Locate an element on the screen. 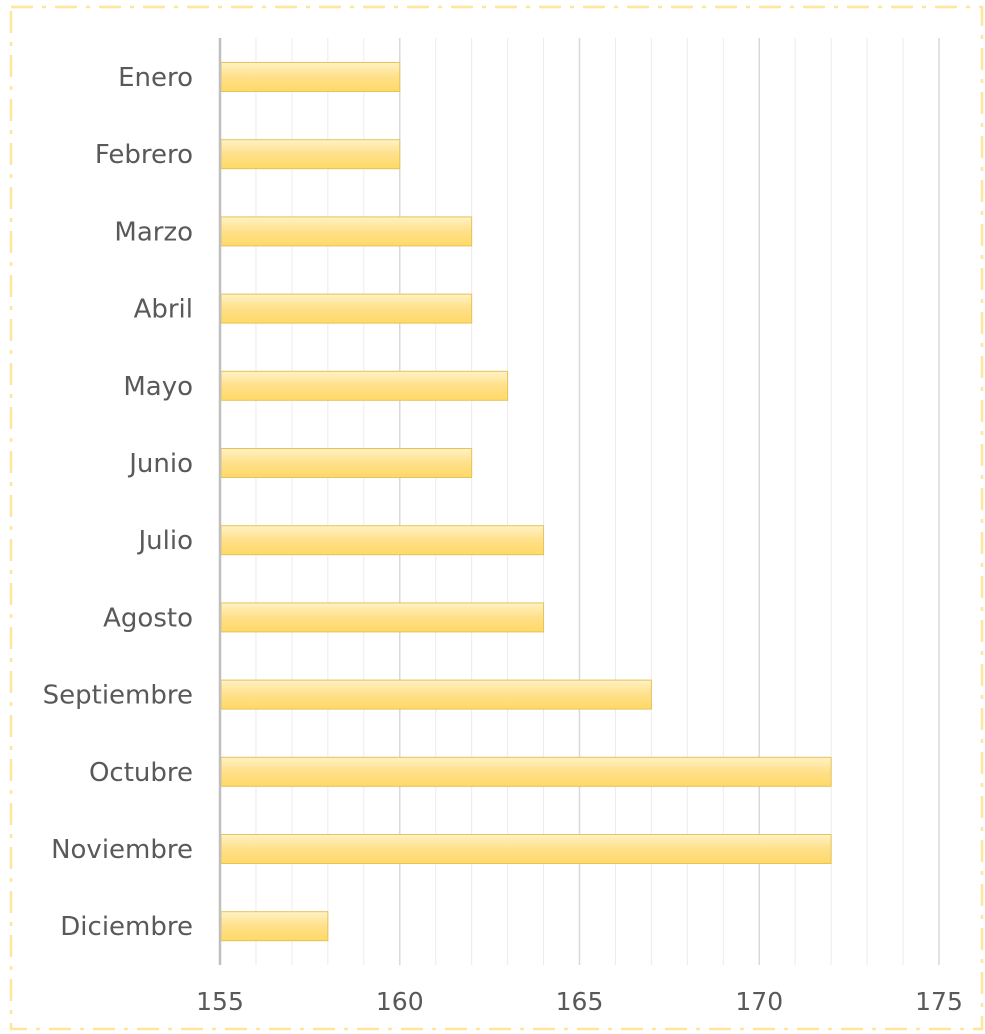 This screenshot has width=985, height=1034. category-label: Octubre is located at coordinates (141, 773).